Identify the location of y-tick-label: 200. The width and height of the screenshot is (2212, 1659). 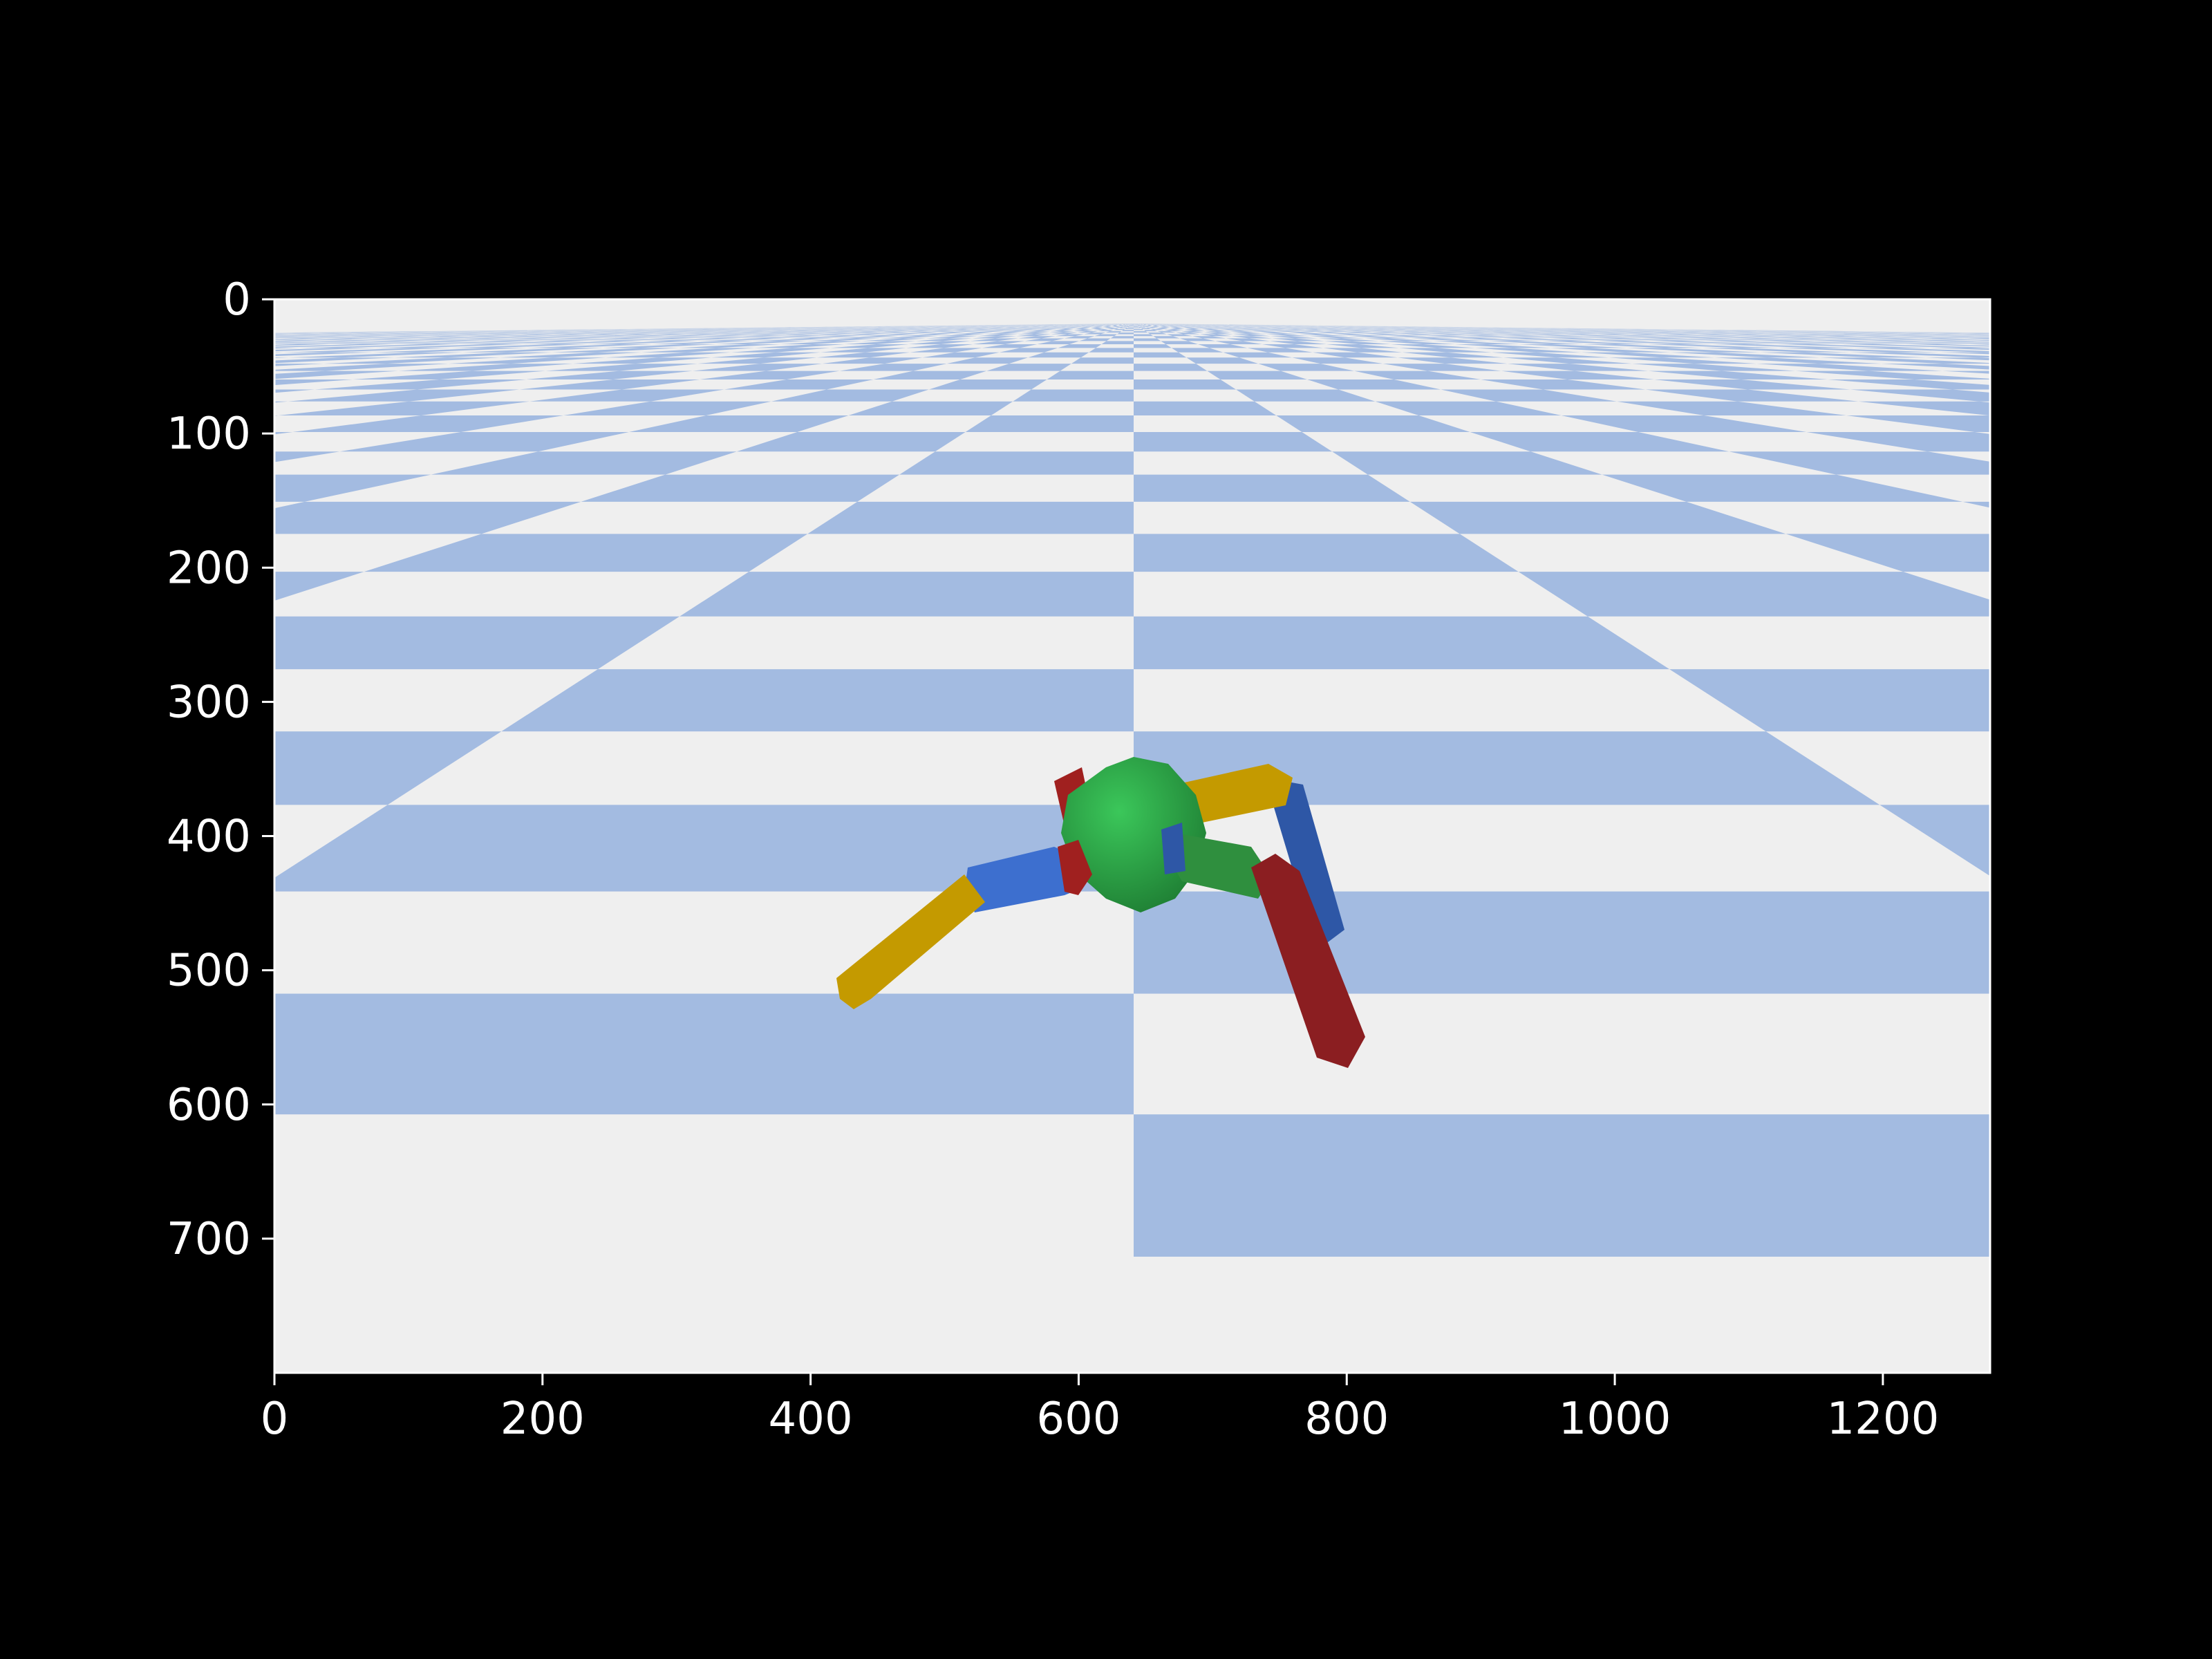
(209, 568).